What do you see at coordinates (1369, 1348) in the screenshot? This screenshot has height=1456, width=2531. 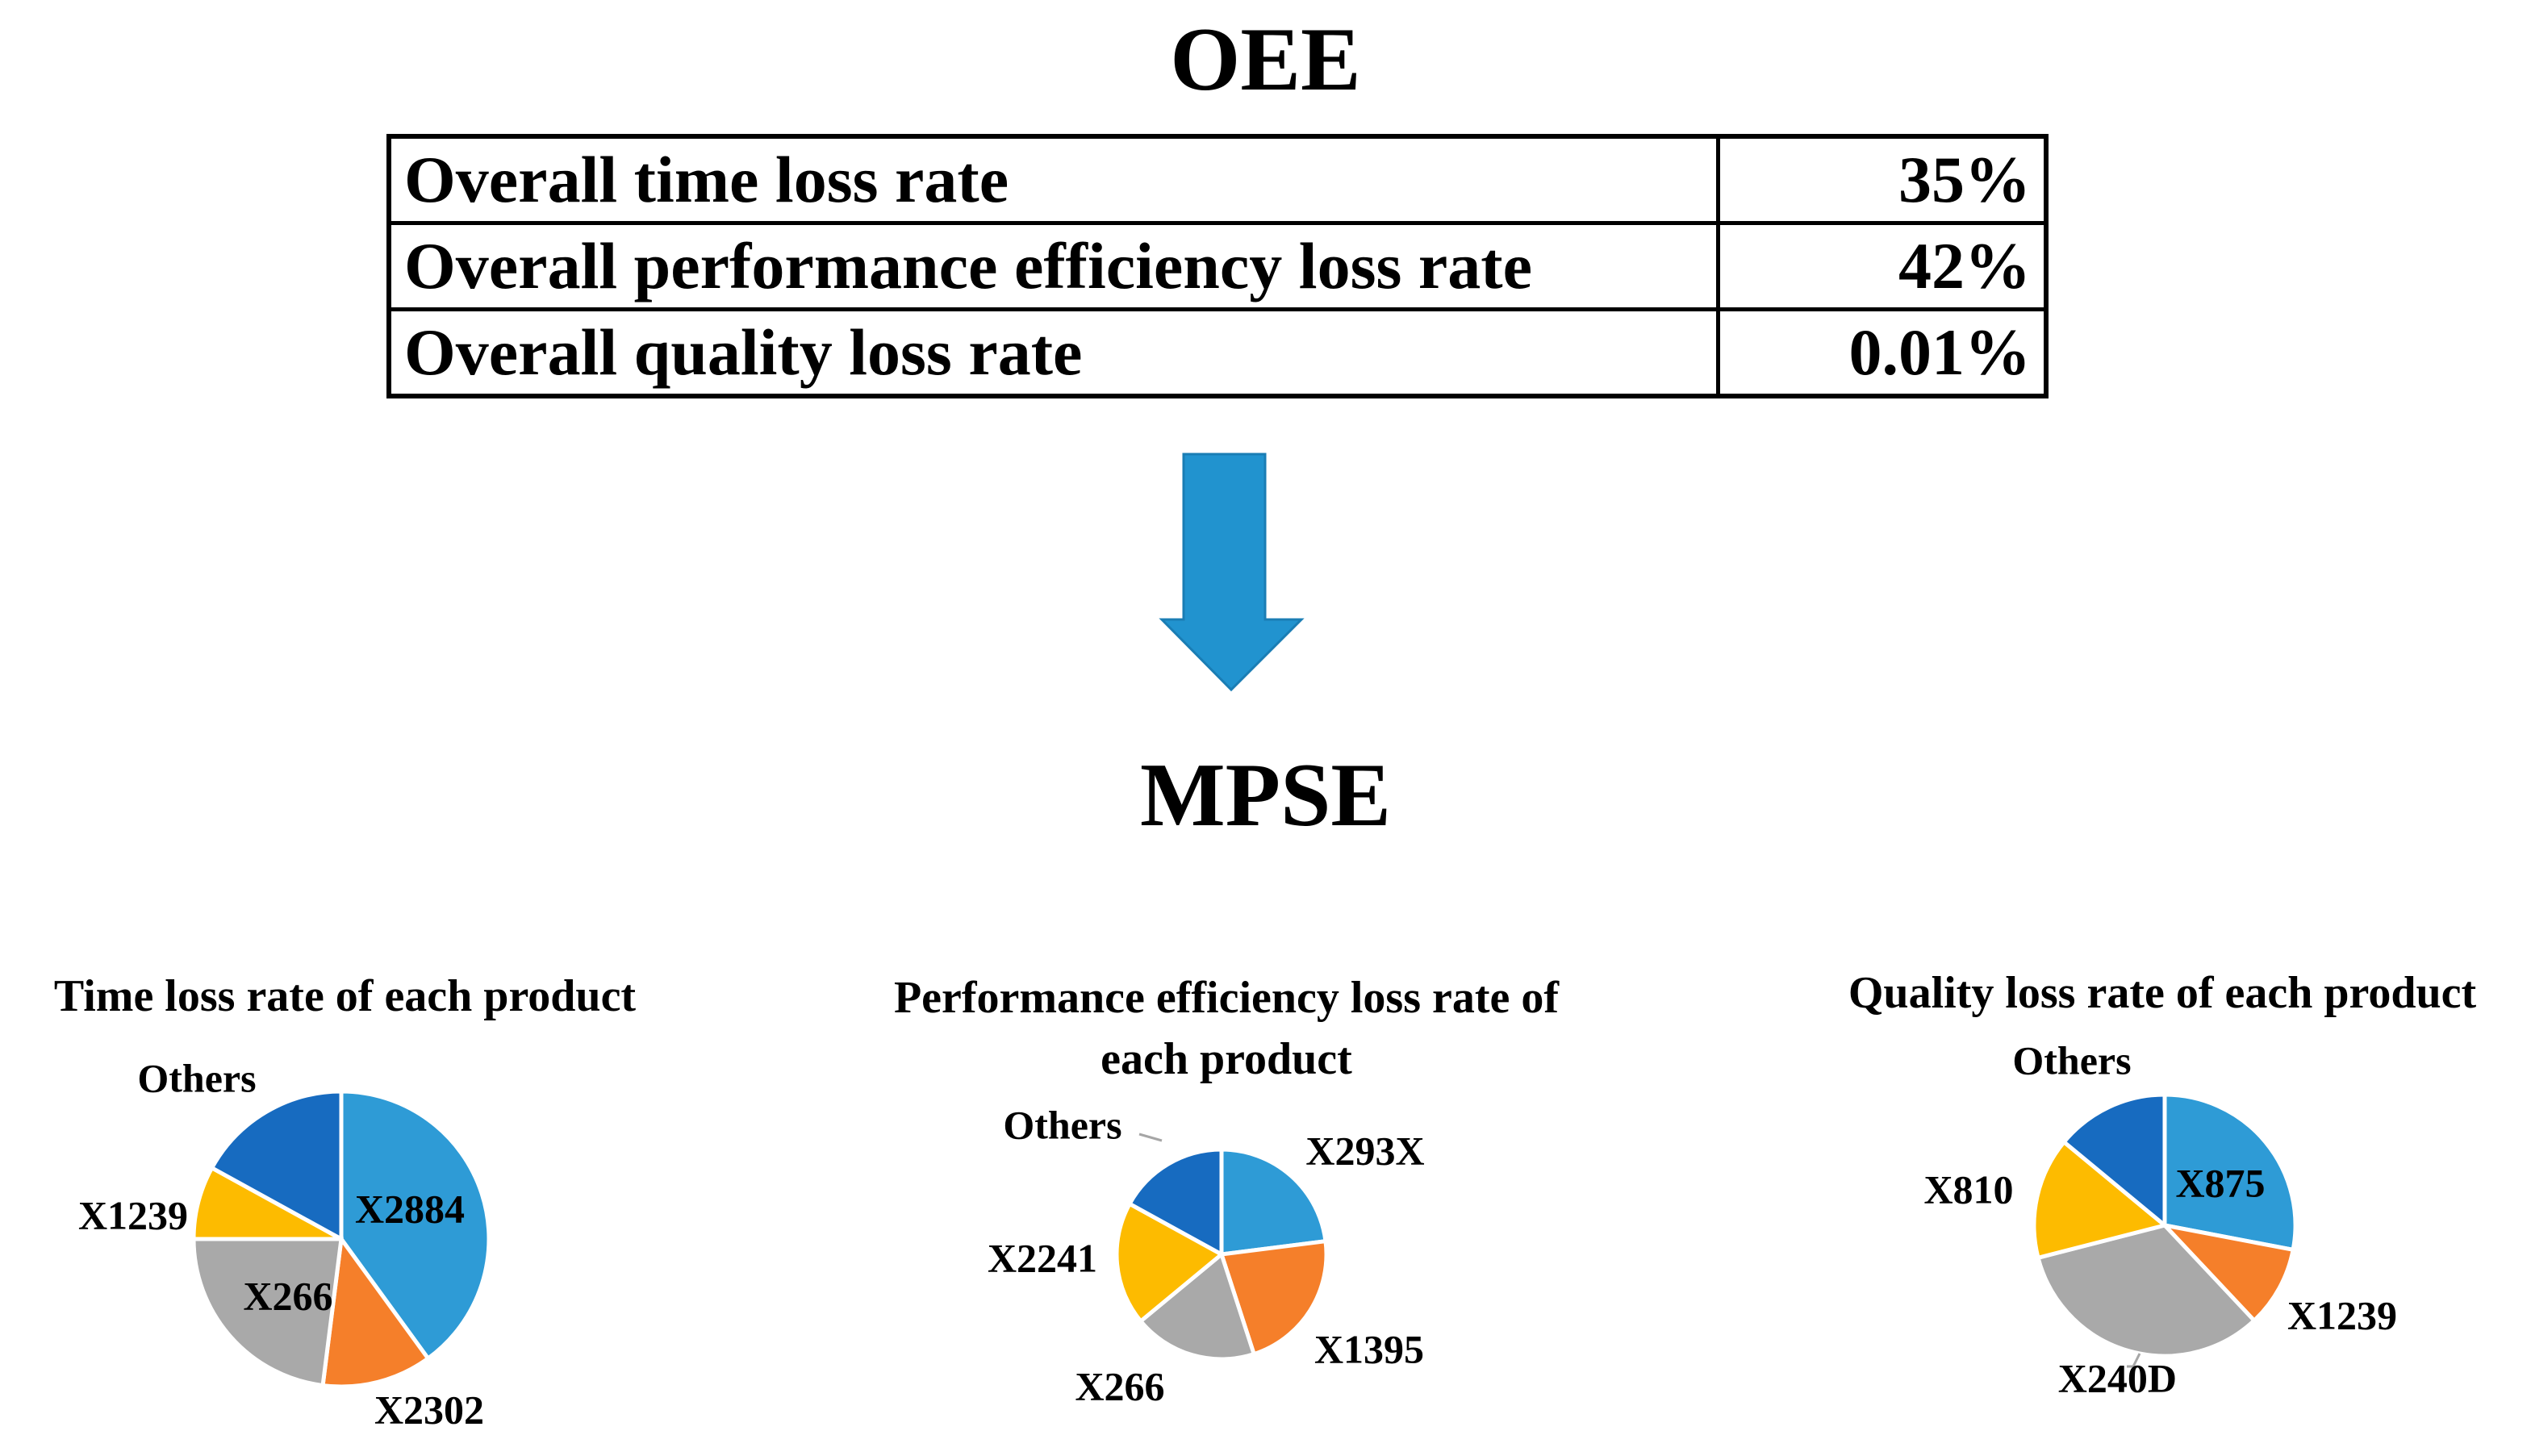 I see `pie-label-x1395: X1395` at bounding box center [1369, 1348].